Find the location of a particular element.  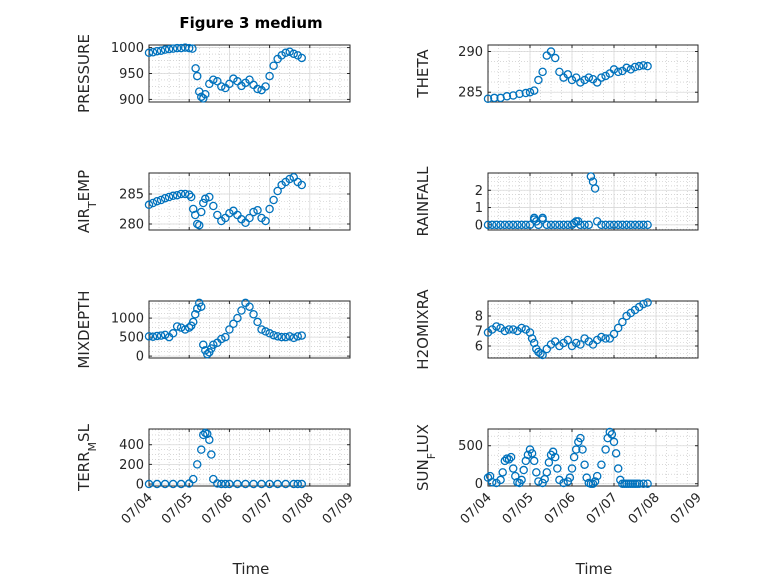

subplot-2: 285 290 THETA is located at coordinates (556, 73).